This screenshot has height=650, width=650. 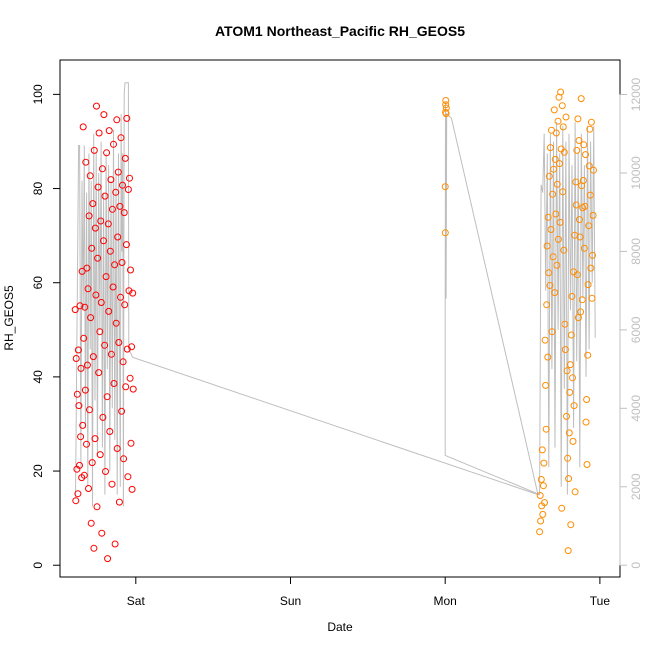 I want to click on y2-tick-label: 0, so click(x=636, y=565).